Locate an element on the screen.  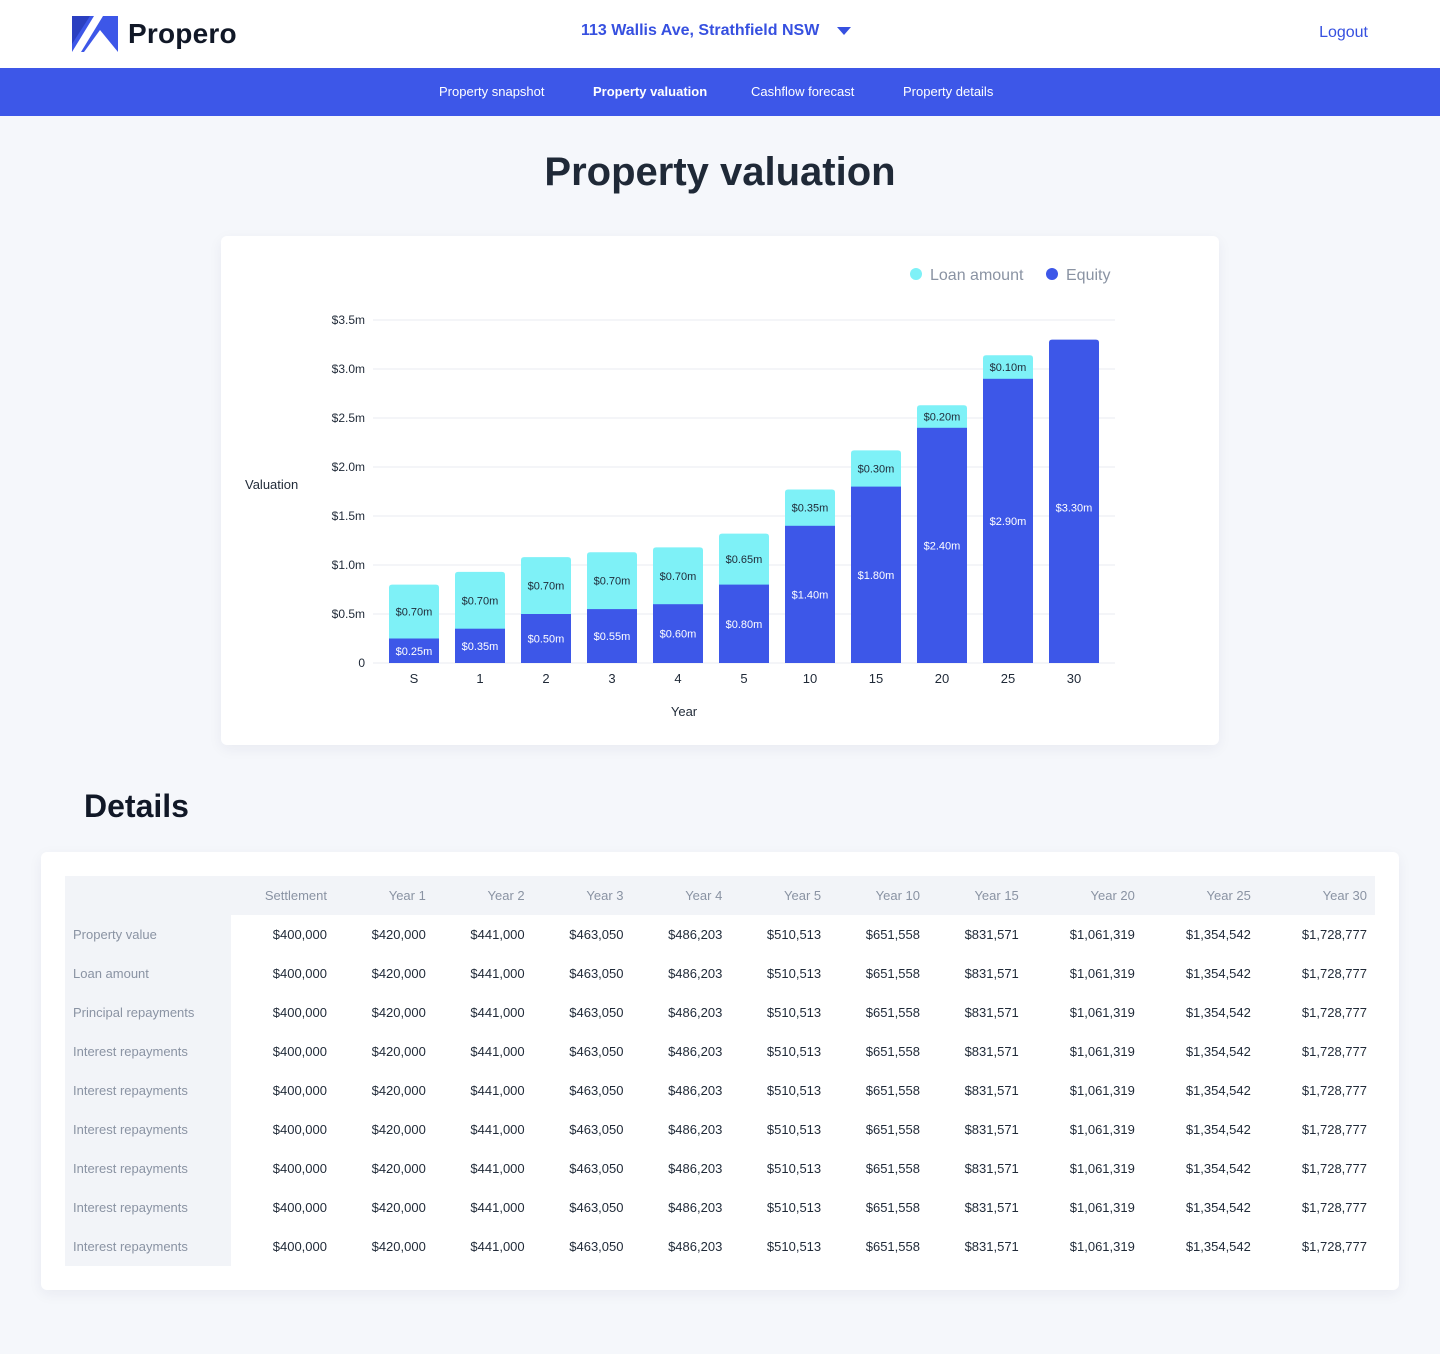
row-label: Property value is located at coordinates (148, 934).